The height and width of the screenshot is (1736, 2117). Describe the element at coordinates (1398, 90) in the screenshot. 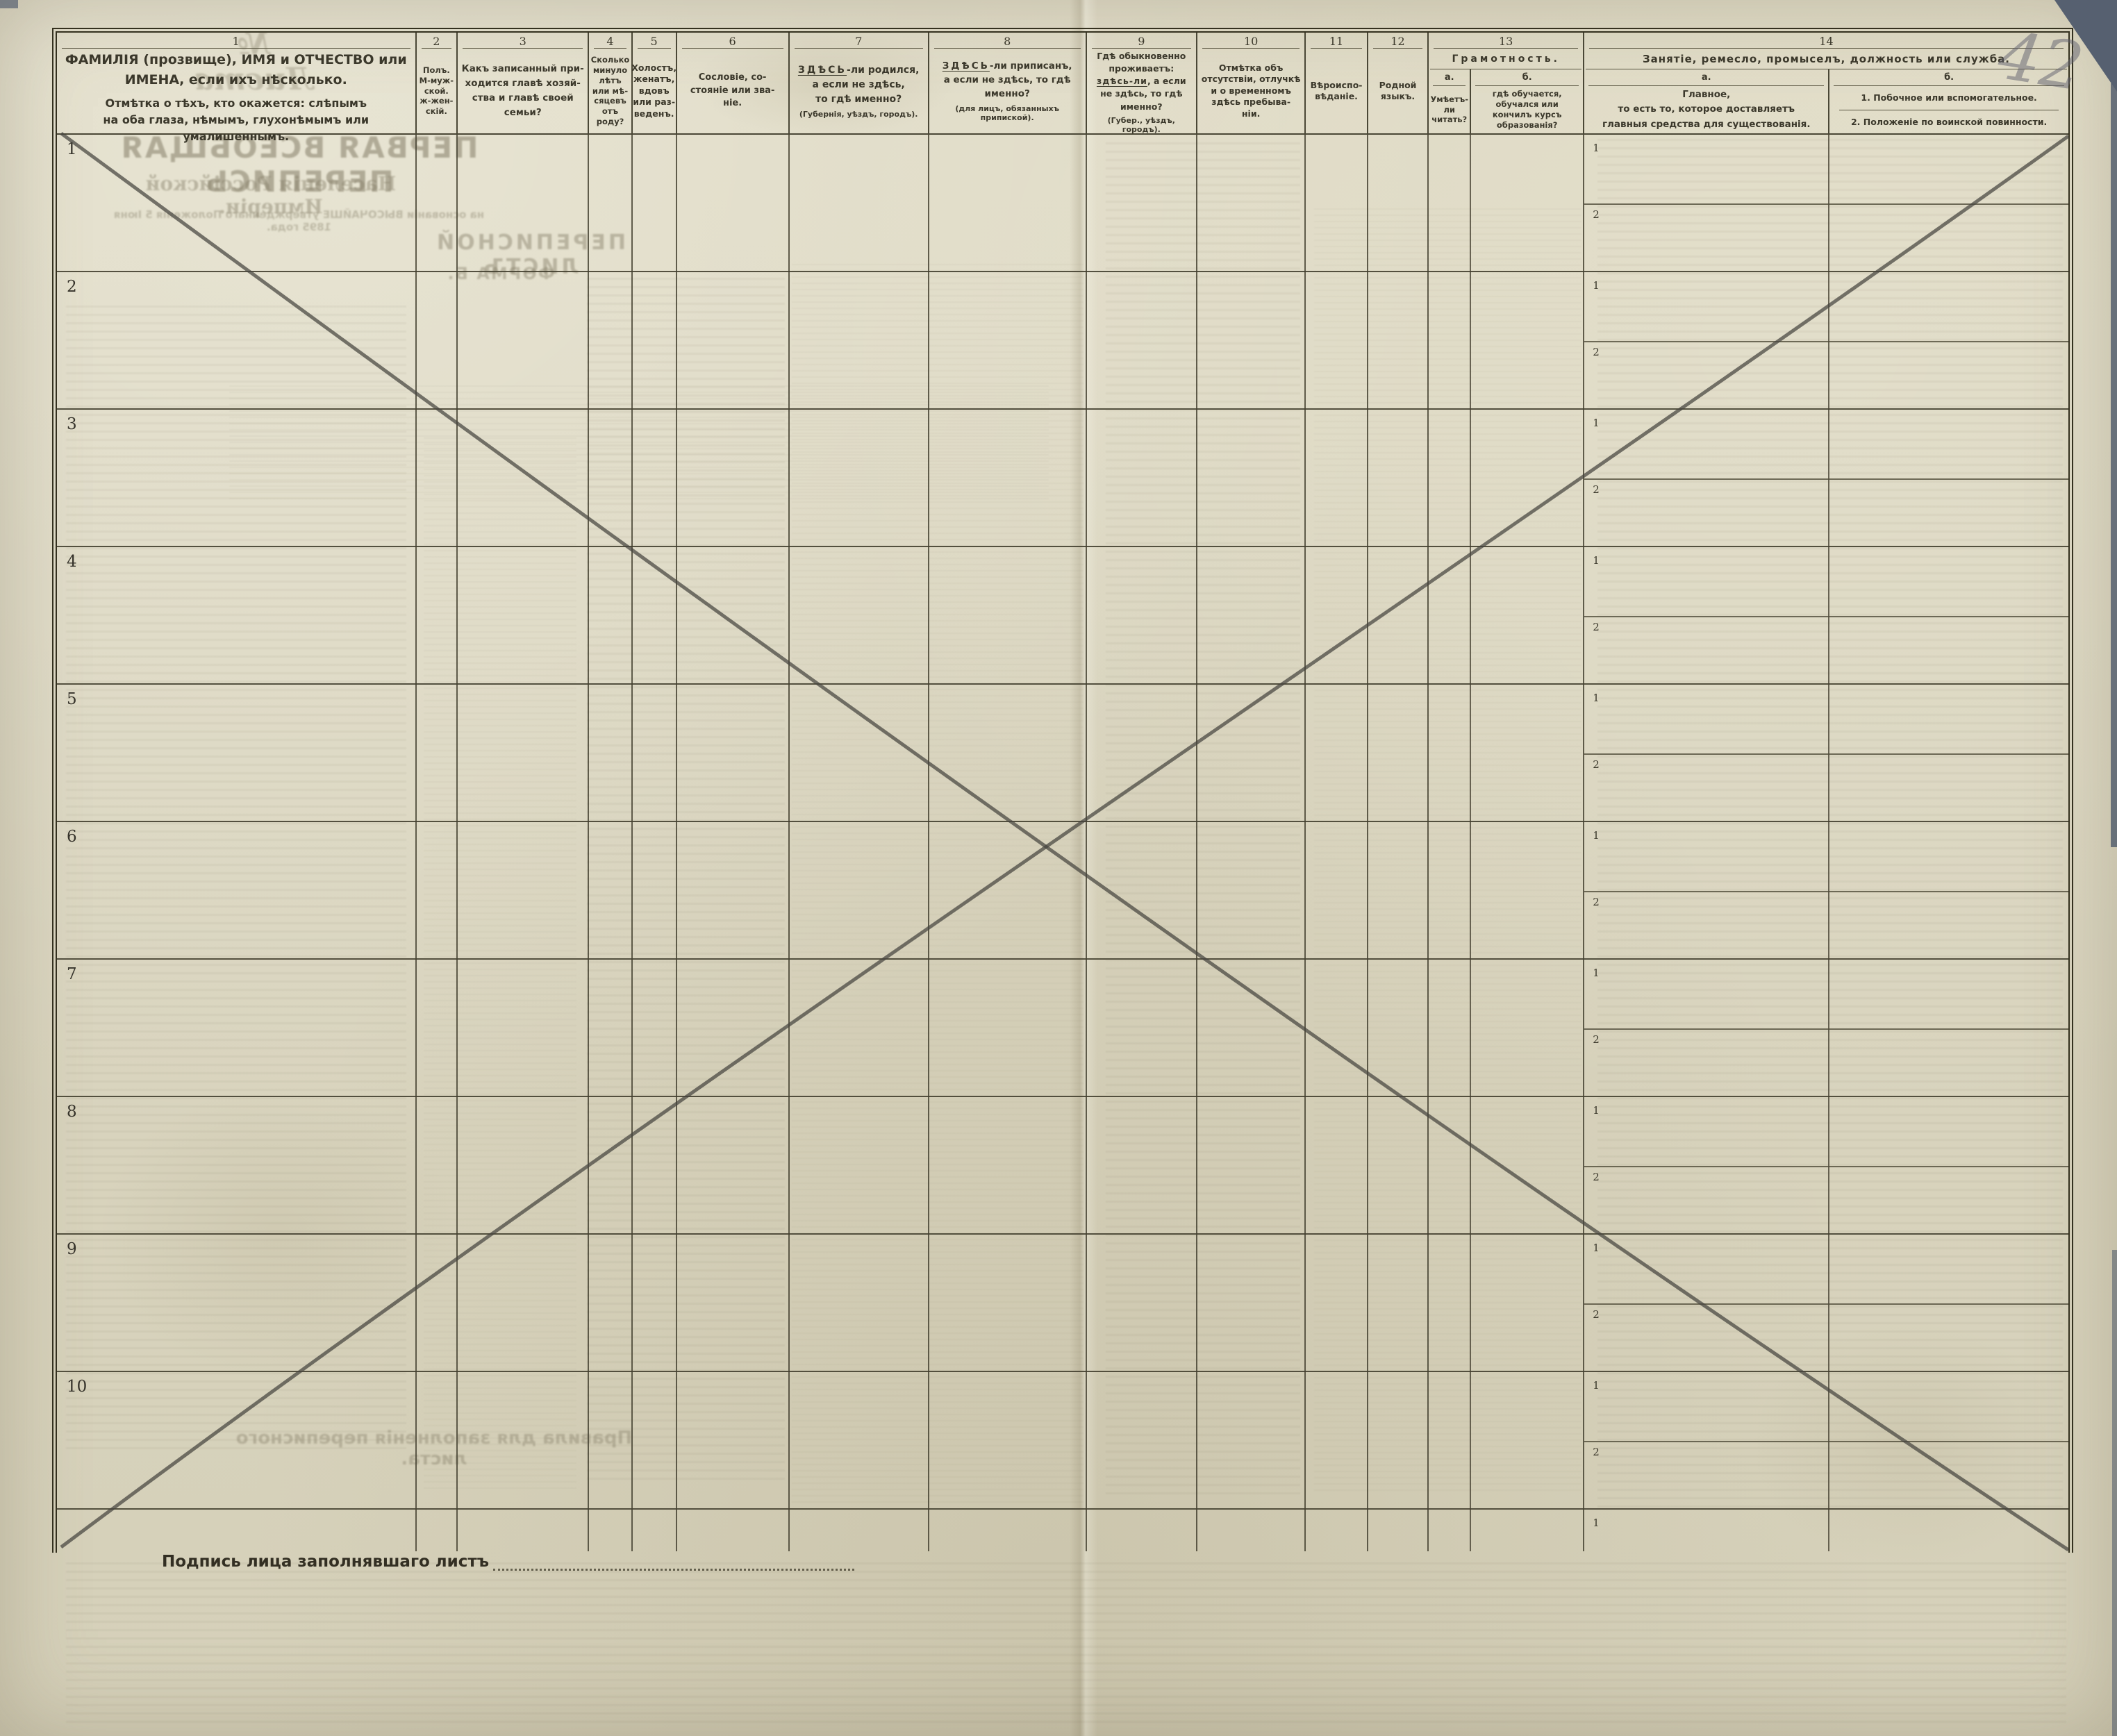

I see `column-header-text: Родной языкъ.` at that location.